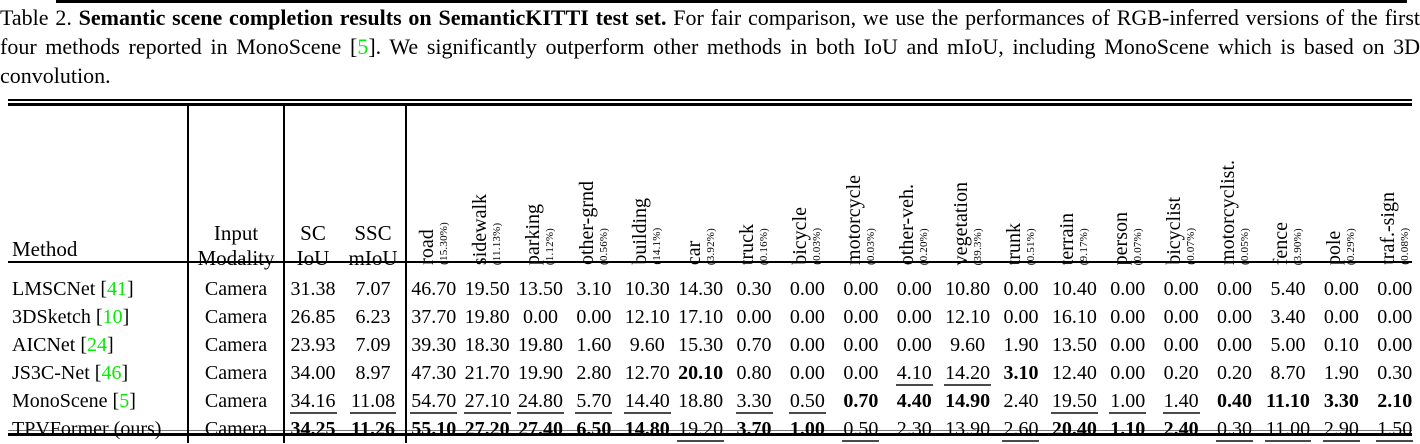 Image resolution: width=1420 pixels, height=444 pixels. I want to click on sc-iou-cell: 34.16, so click(312, 401).